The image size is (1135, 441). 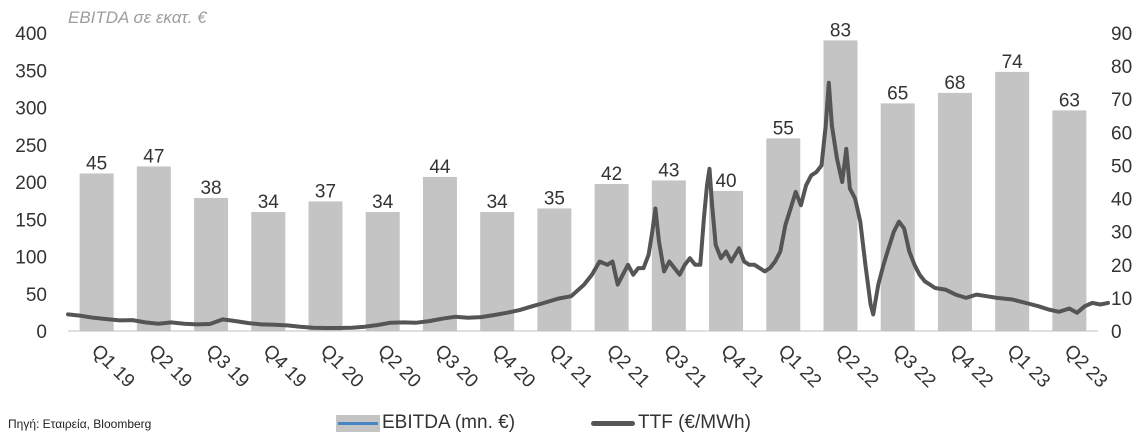 What do you see at coordinates (742, 366) in the screenshot?
I see `x-tick-label: Q4 21` at bounding box center [742, 366].